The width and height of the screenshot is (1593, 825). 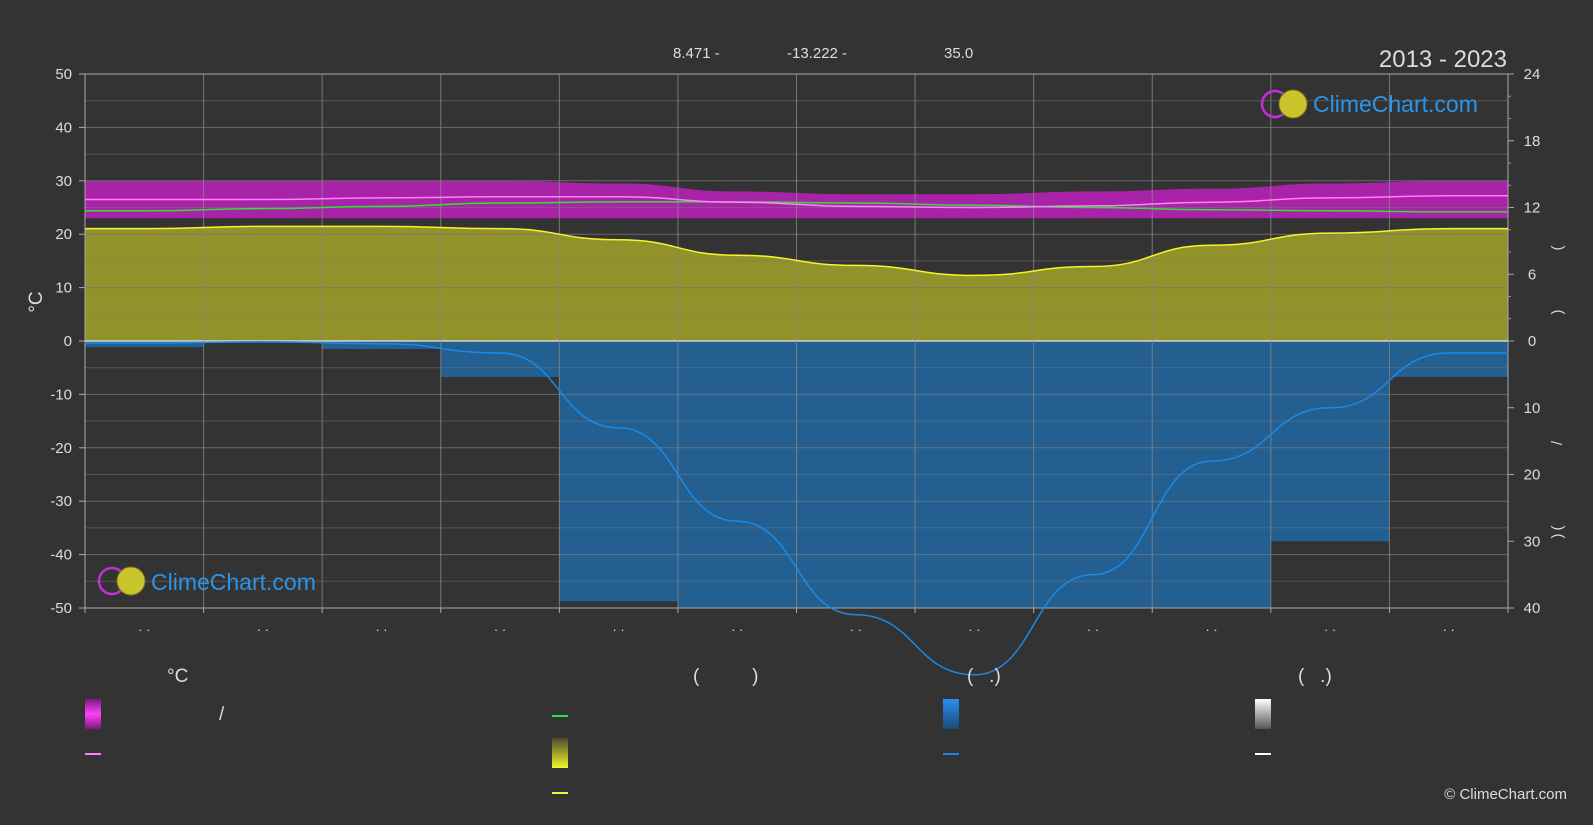 I want to click on left-axis-tick-label: 20, so click(x=63, y=234).